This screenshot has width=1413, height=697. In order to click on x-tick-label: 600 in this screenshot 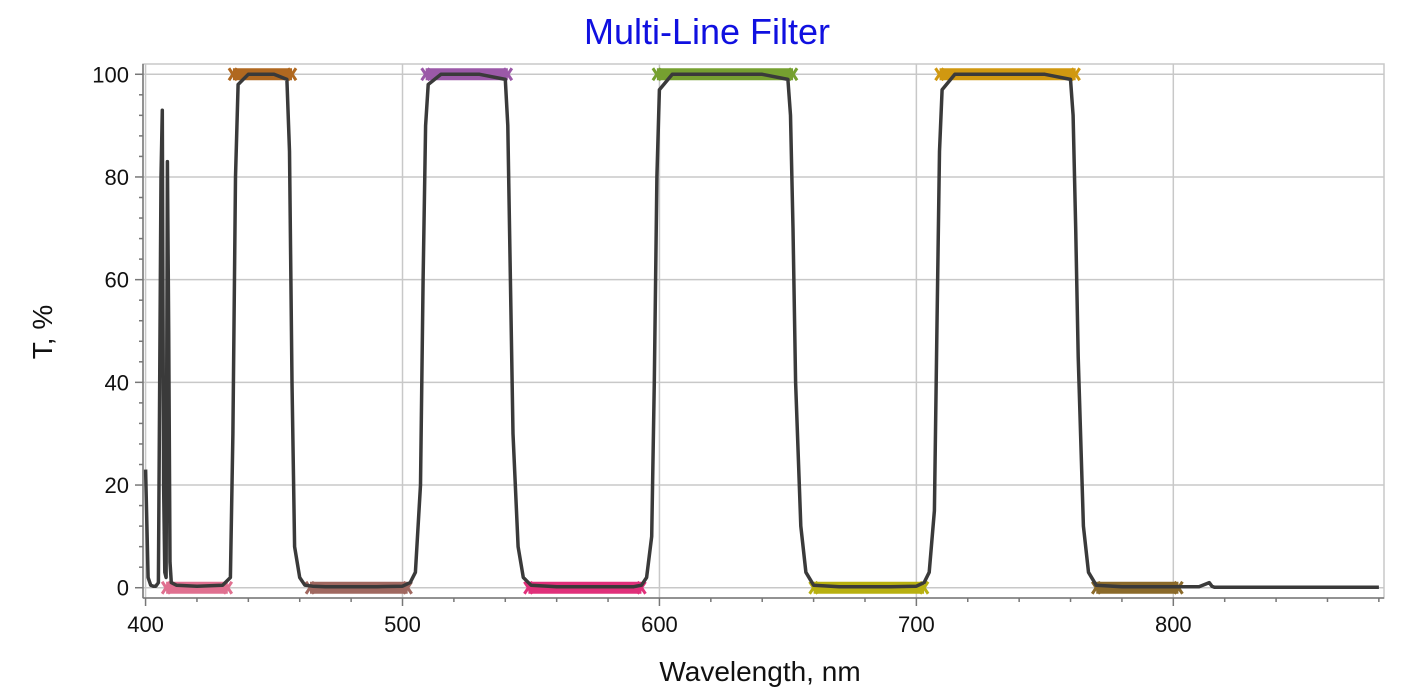, I will do `click(659, 624)`.